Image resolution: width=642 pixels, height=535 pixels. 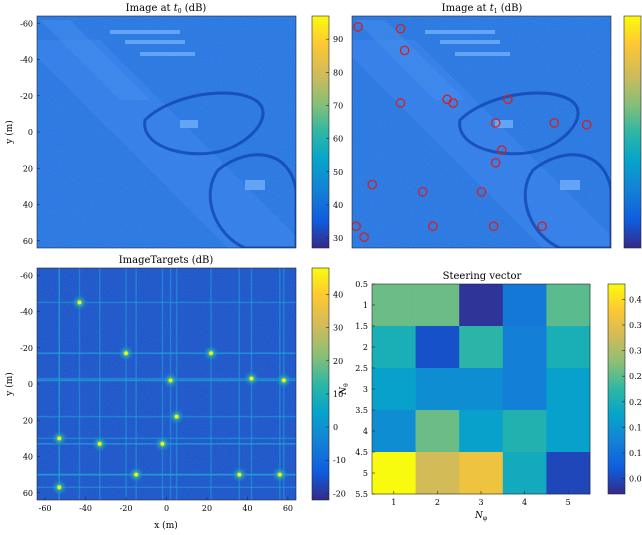 I want to click on steering-cells, so click(x=481, y=389).